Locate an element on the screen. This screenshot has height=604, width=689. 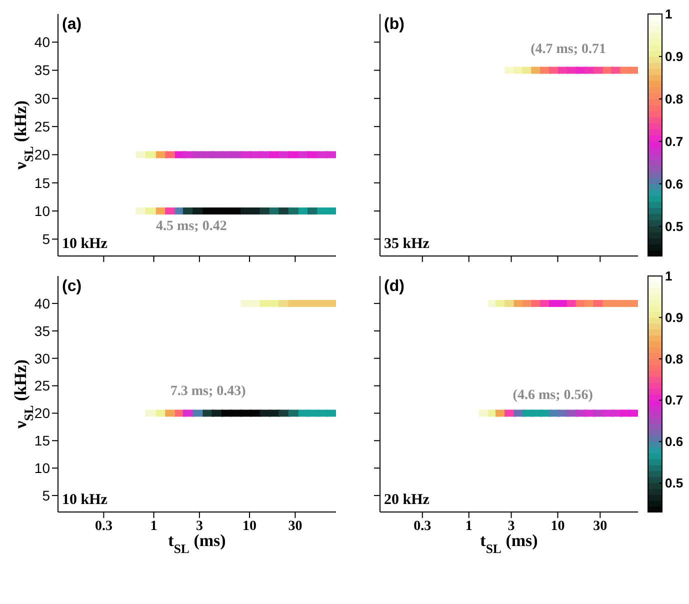
annotation: 4.5 ms; 0.42 is located at coordinates (191, 226).